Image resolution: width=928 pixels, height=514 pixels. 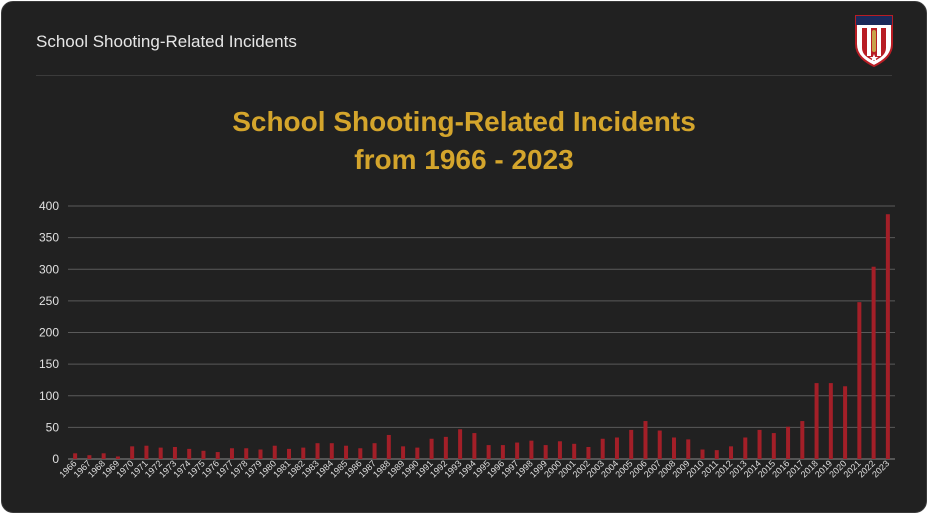 I want to click on y-tick-label: 200, so click(x=49, y=333).